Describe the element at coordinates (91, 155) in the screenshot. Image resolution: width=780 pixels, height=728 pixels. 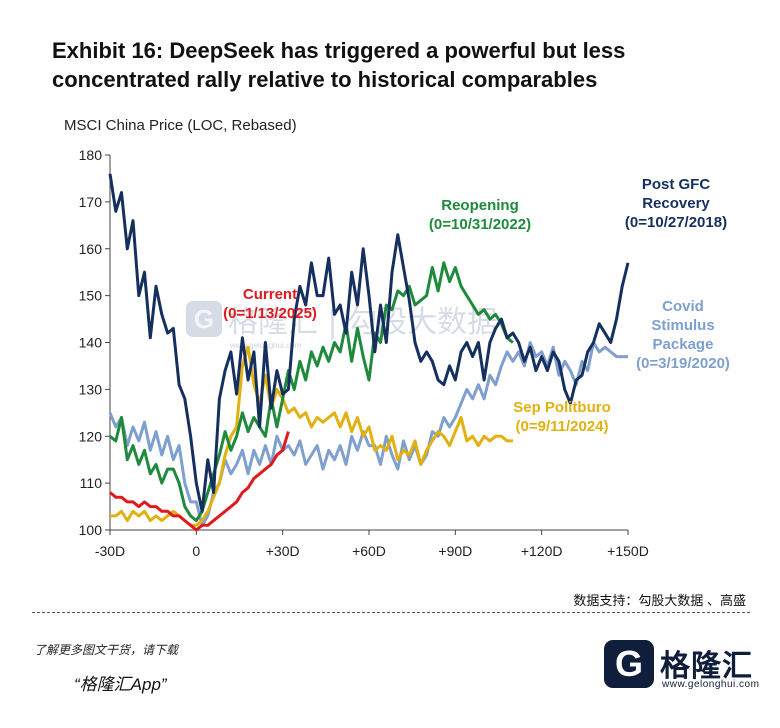
I see `y-tick-label: 180` at that location.